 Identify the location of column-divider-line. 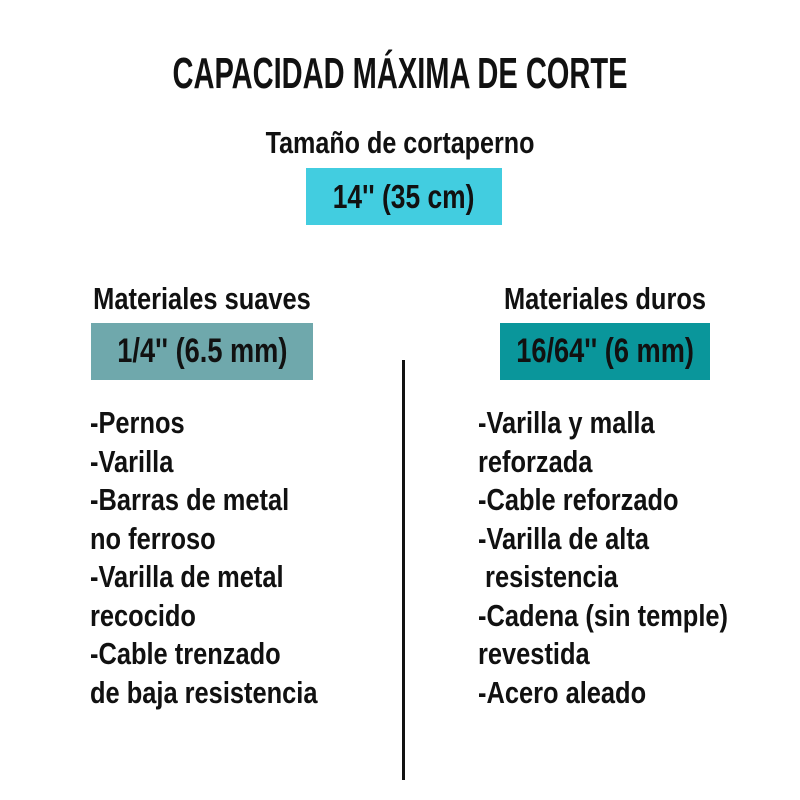
(403, 570).